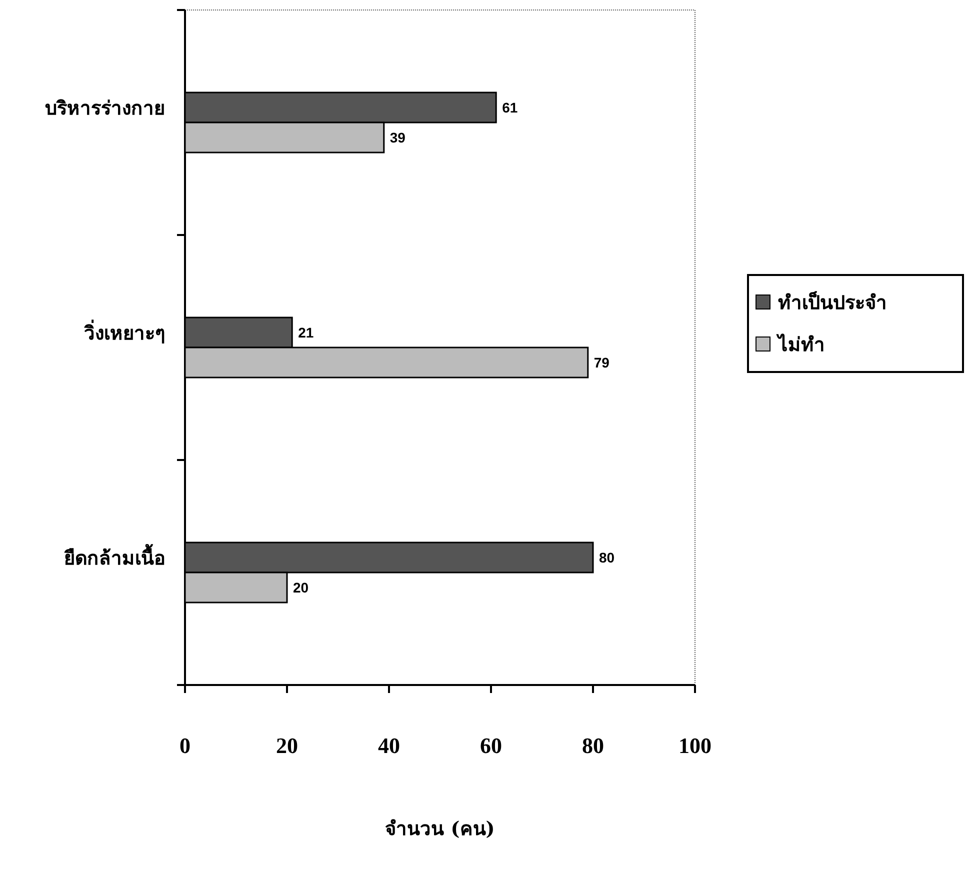 The image size is (967, 884). What do you see at coordinates (800, 344) in the screenshot?
I see `legend-label: ไม่ทำ` at bounding box center [800, 344].